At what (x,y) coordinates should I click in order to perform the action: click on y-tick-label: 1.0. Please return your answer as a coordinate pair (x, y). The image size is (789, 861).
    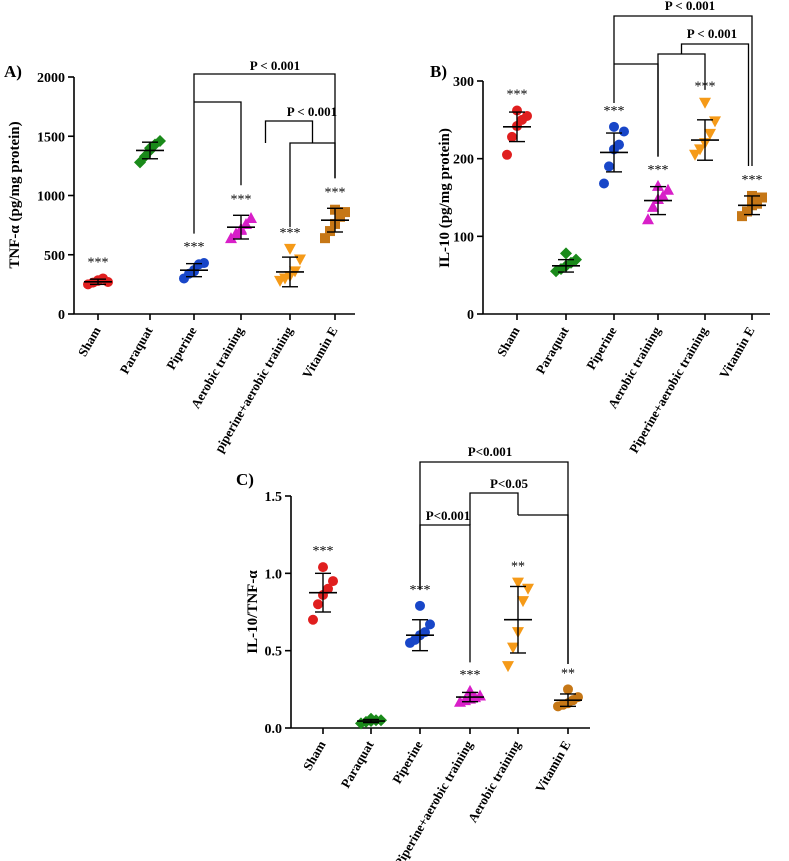
    Looking at the image, I should click on (274, 574).